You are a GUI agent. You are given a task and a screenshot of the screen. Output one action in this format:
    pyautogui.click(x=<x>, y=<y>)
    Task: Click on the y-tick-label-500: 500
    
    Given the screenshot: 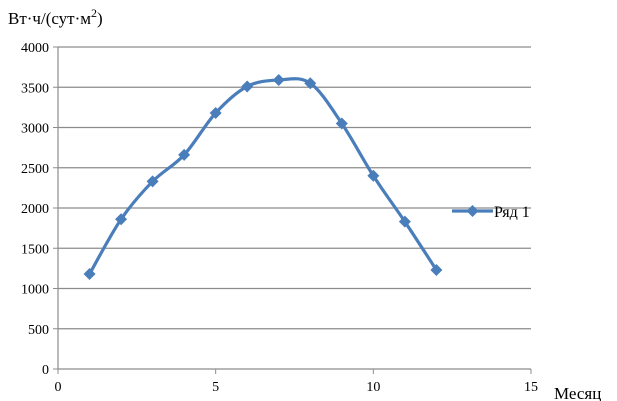 What is the action you would take?
    pyautogui.click(x=38, y=330)
    